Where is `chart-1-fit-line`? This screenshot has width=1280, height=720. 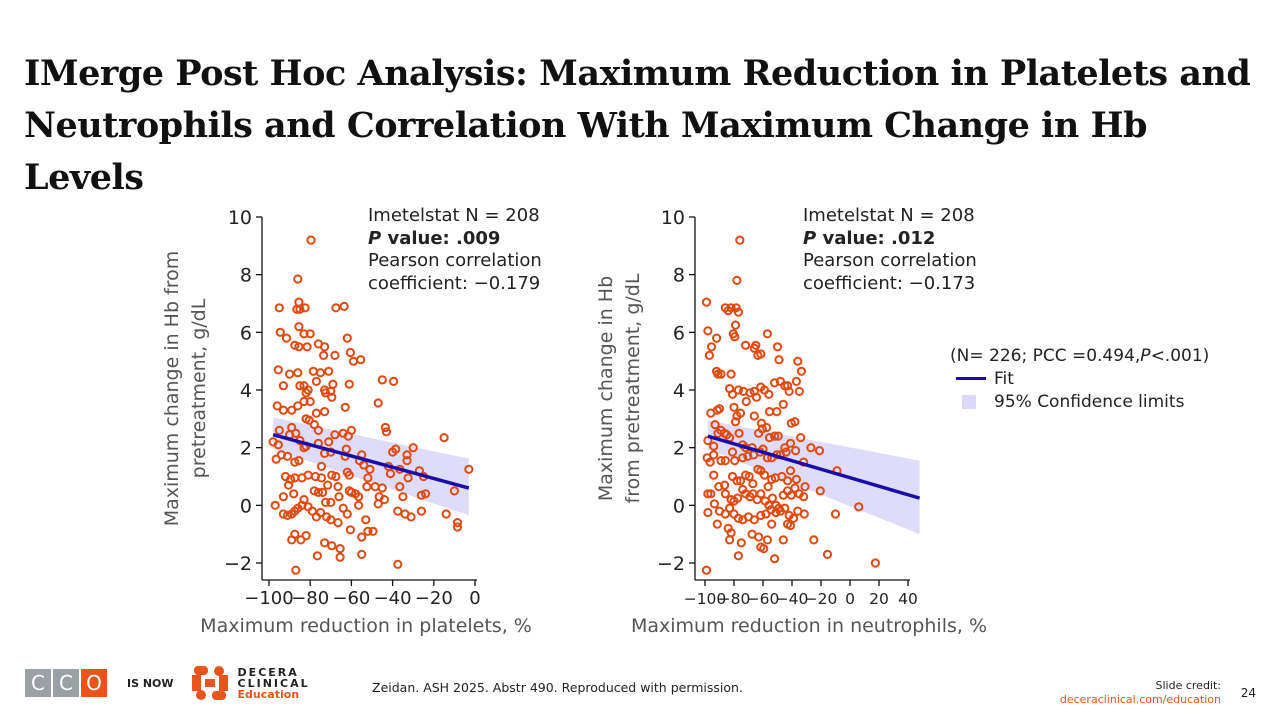
chart-1-fit-line is located at coordinates (371, 461).